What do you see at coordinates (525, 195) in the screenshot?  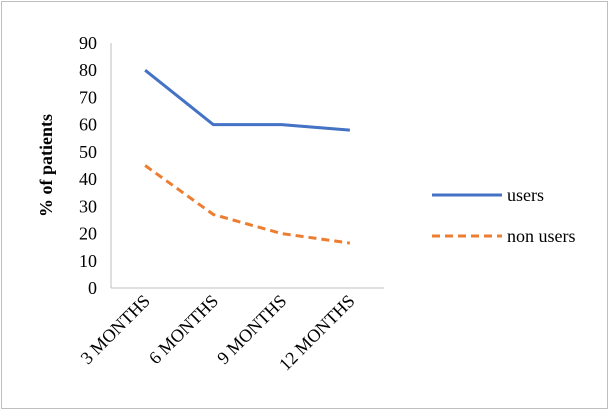 I see `legend-label: users` at bounding box center [525, 195].